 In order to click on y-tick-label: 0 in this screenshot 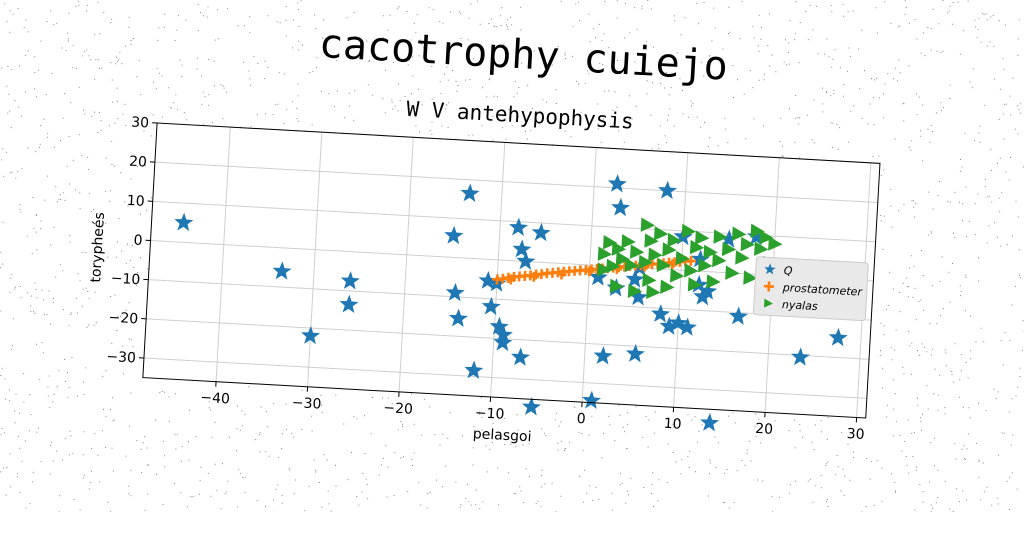, I will do `click(138, 241)`.